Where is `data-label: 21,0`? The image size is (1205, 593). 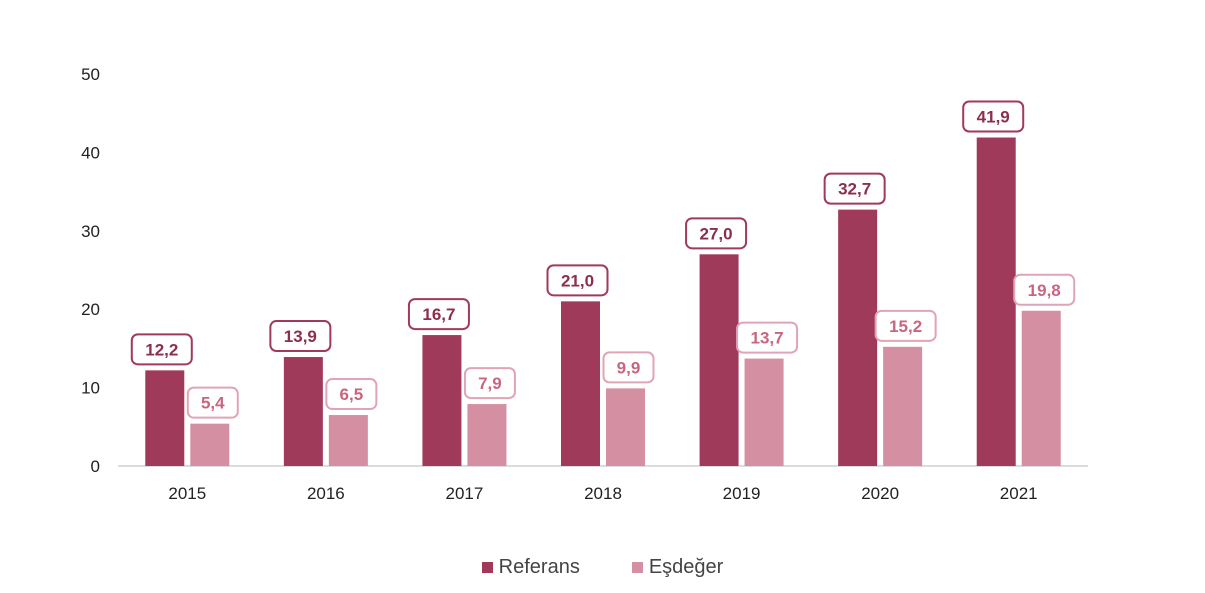
data-label: 21,0 is located at coordinates (577, 280).